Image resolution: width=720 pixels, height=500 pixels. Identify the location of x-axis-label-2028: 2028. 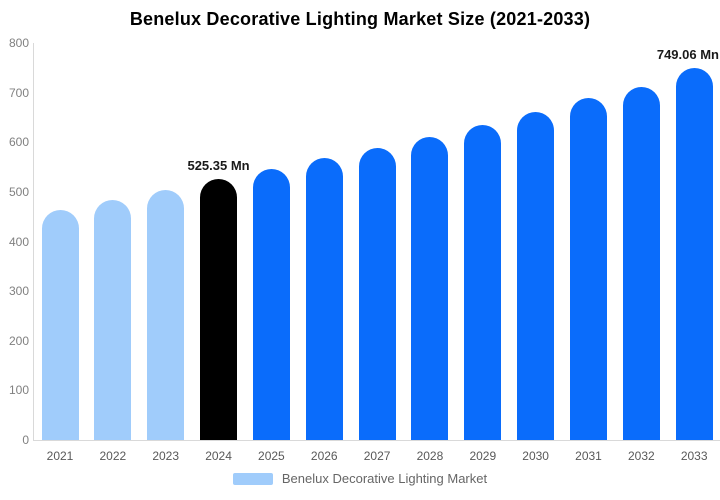
(430, 456).